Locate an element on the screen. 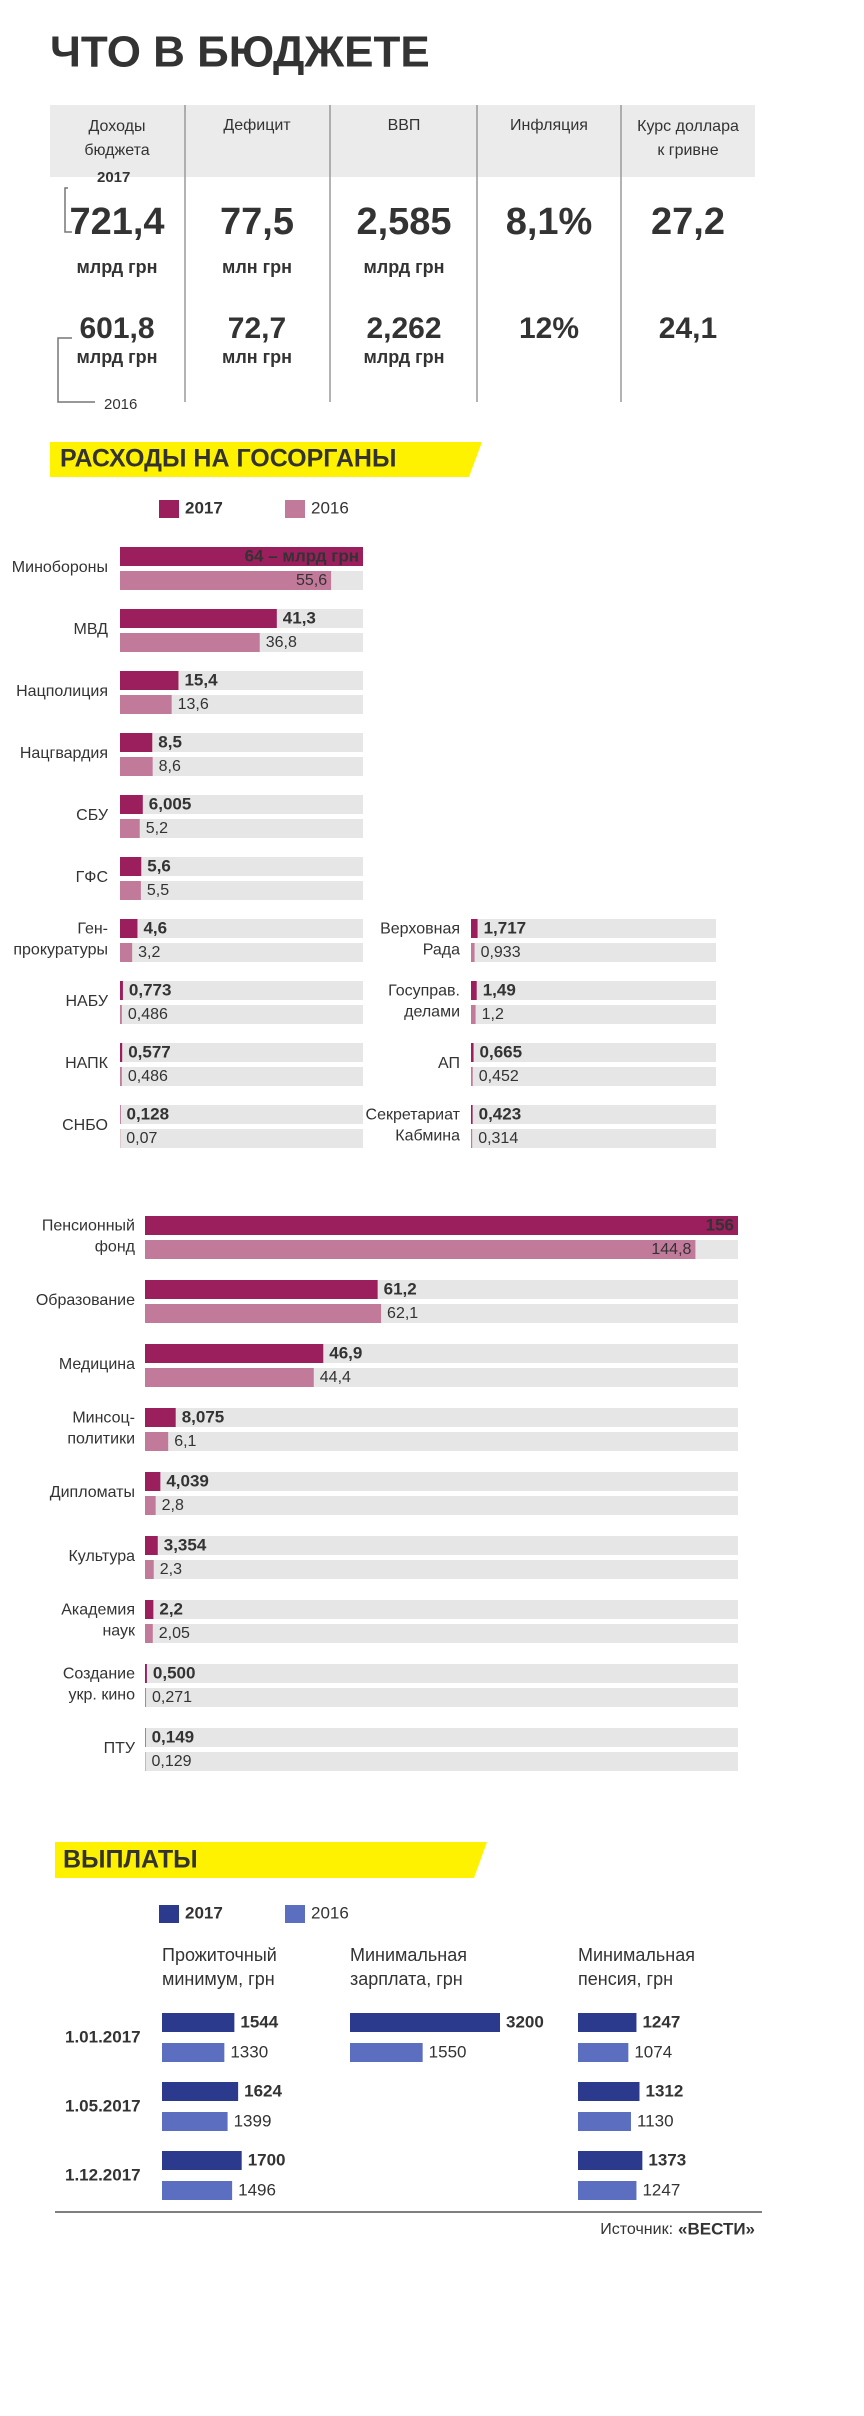 The width and height of the screenshot is (864, 2416). value-label: 5,2 is located at coordinates (157, 828).